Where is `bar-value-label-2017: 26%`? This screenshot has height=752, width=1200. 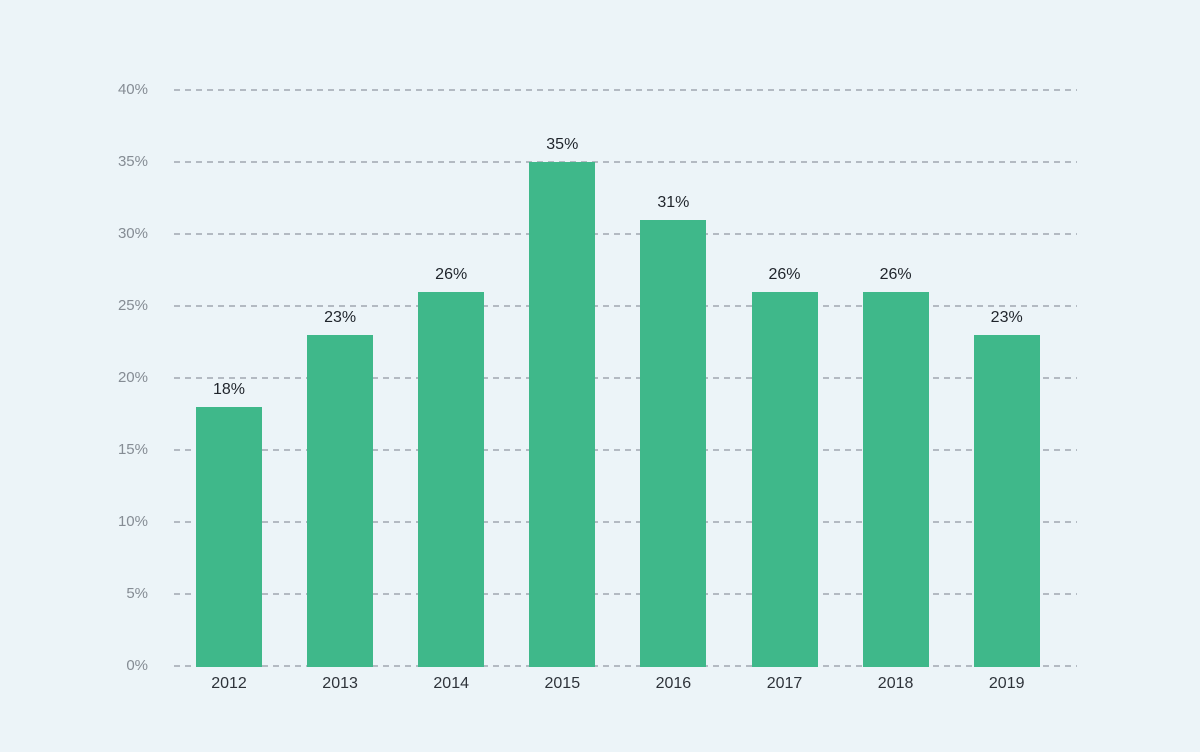
bar-value-label-2017: 26% is located at coordinates (784, 274).